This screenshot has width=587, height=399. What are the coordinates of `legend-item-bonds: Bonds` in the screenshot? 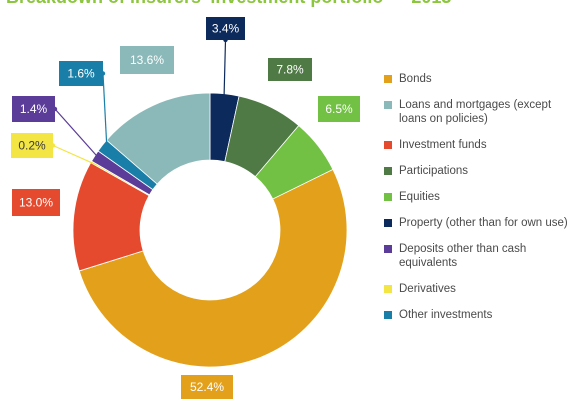 It's located at (485, 79).